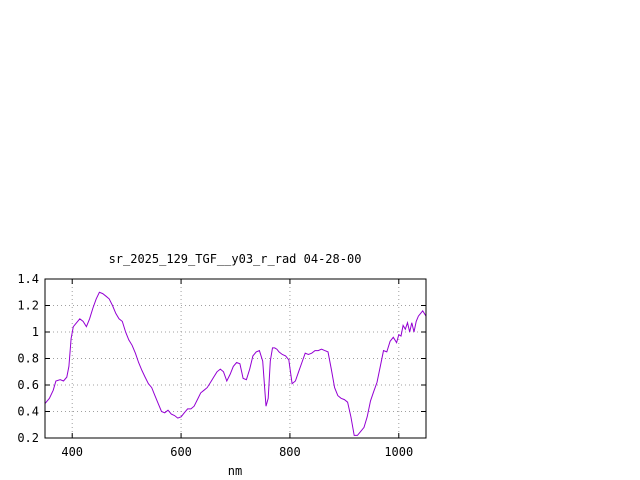 The width and height of the screenshot is (640, 480). Describe the element at coordinates (237, 452) in the screenshot. I see `x-tick-labels: 400 600 800 1000` at that location.